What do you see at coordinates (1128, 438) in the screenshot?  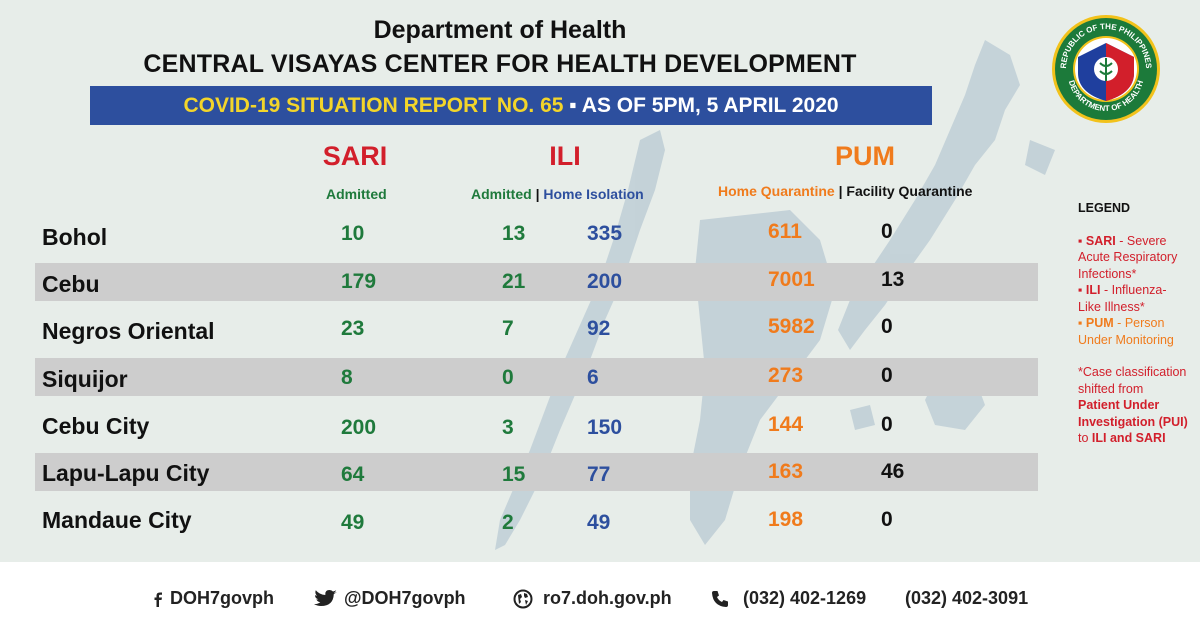 I see `legend-note-end: ILI and SARI` at bounding box center [1128, 438].